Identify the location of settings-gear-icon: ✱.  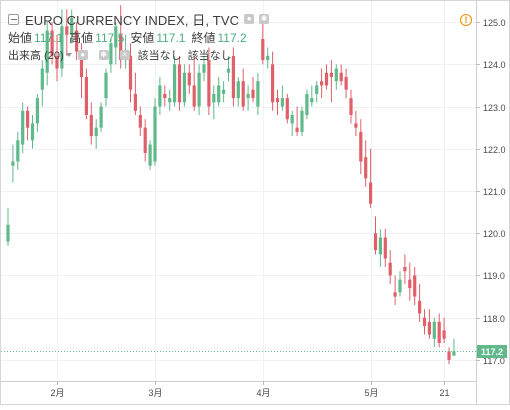
(264, 19).